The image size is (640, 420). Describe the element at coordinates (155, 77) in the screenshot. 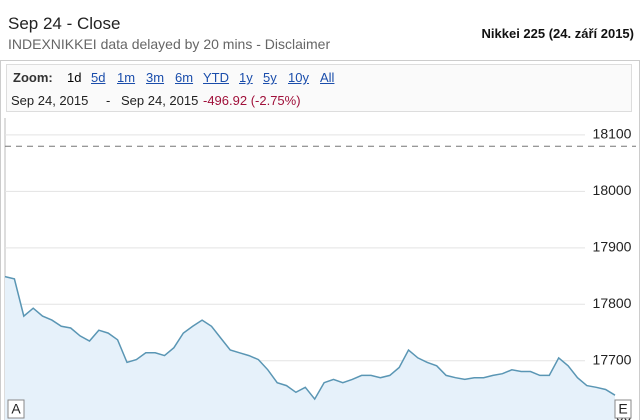

I see `zoom-option: 3m` at that location.